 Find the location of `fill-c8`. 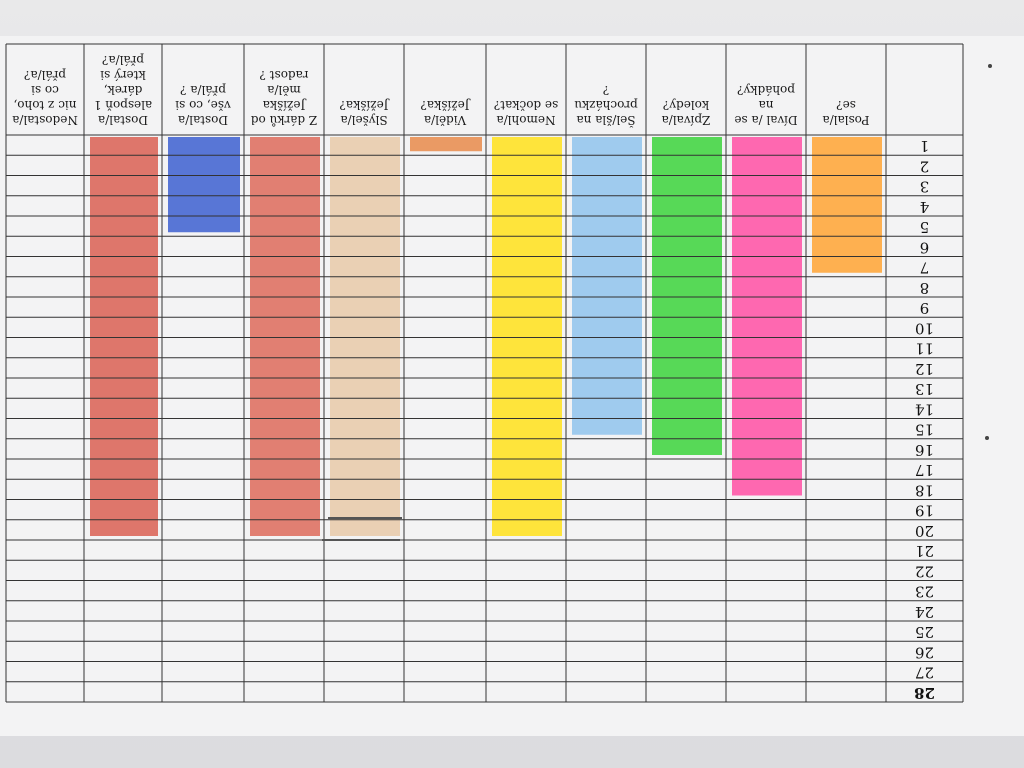

fill-c8 is located at coordinates (285, 336).